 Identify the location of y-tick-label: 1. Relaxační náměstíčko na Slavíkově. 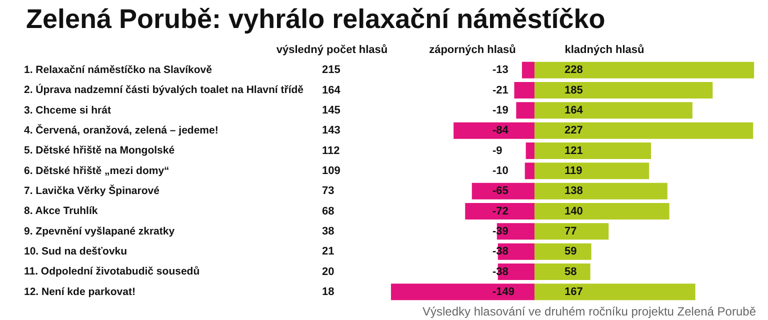
(118, 70).